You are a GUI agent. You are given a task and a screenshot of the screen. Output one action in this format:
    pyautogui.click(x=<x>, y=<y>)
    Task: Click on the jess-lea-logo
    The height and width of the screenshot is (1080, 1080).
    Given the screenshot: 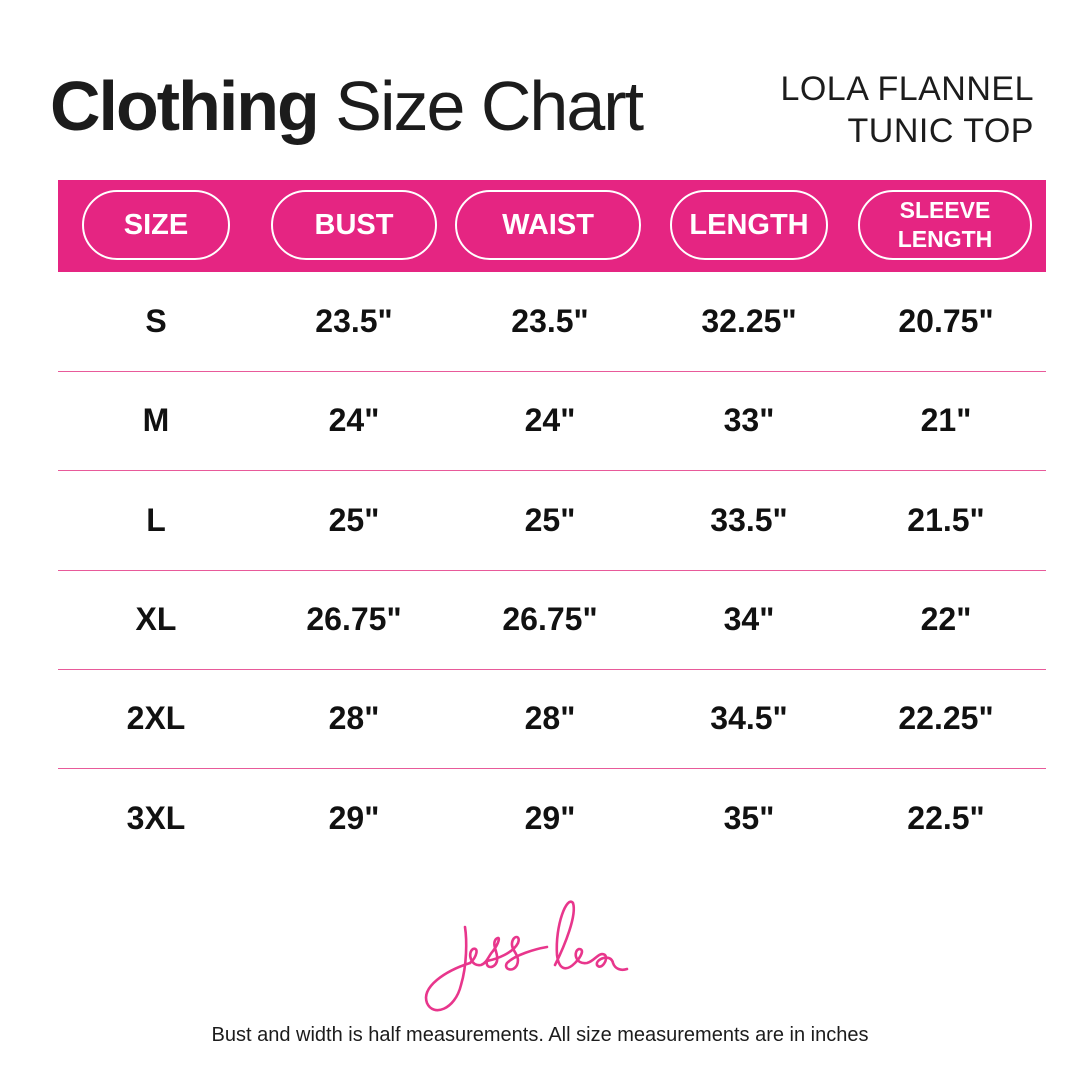 What is the action you would take?
    pyautogui.click(x=526, y=956)
    